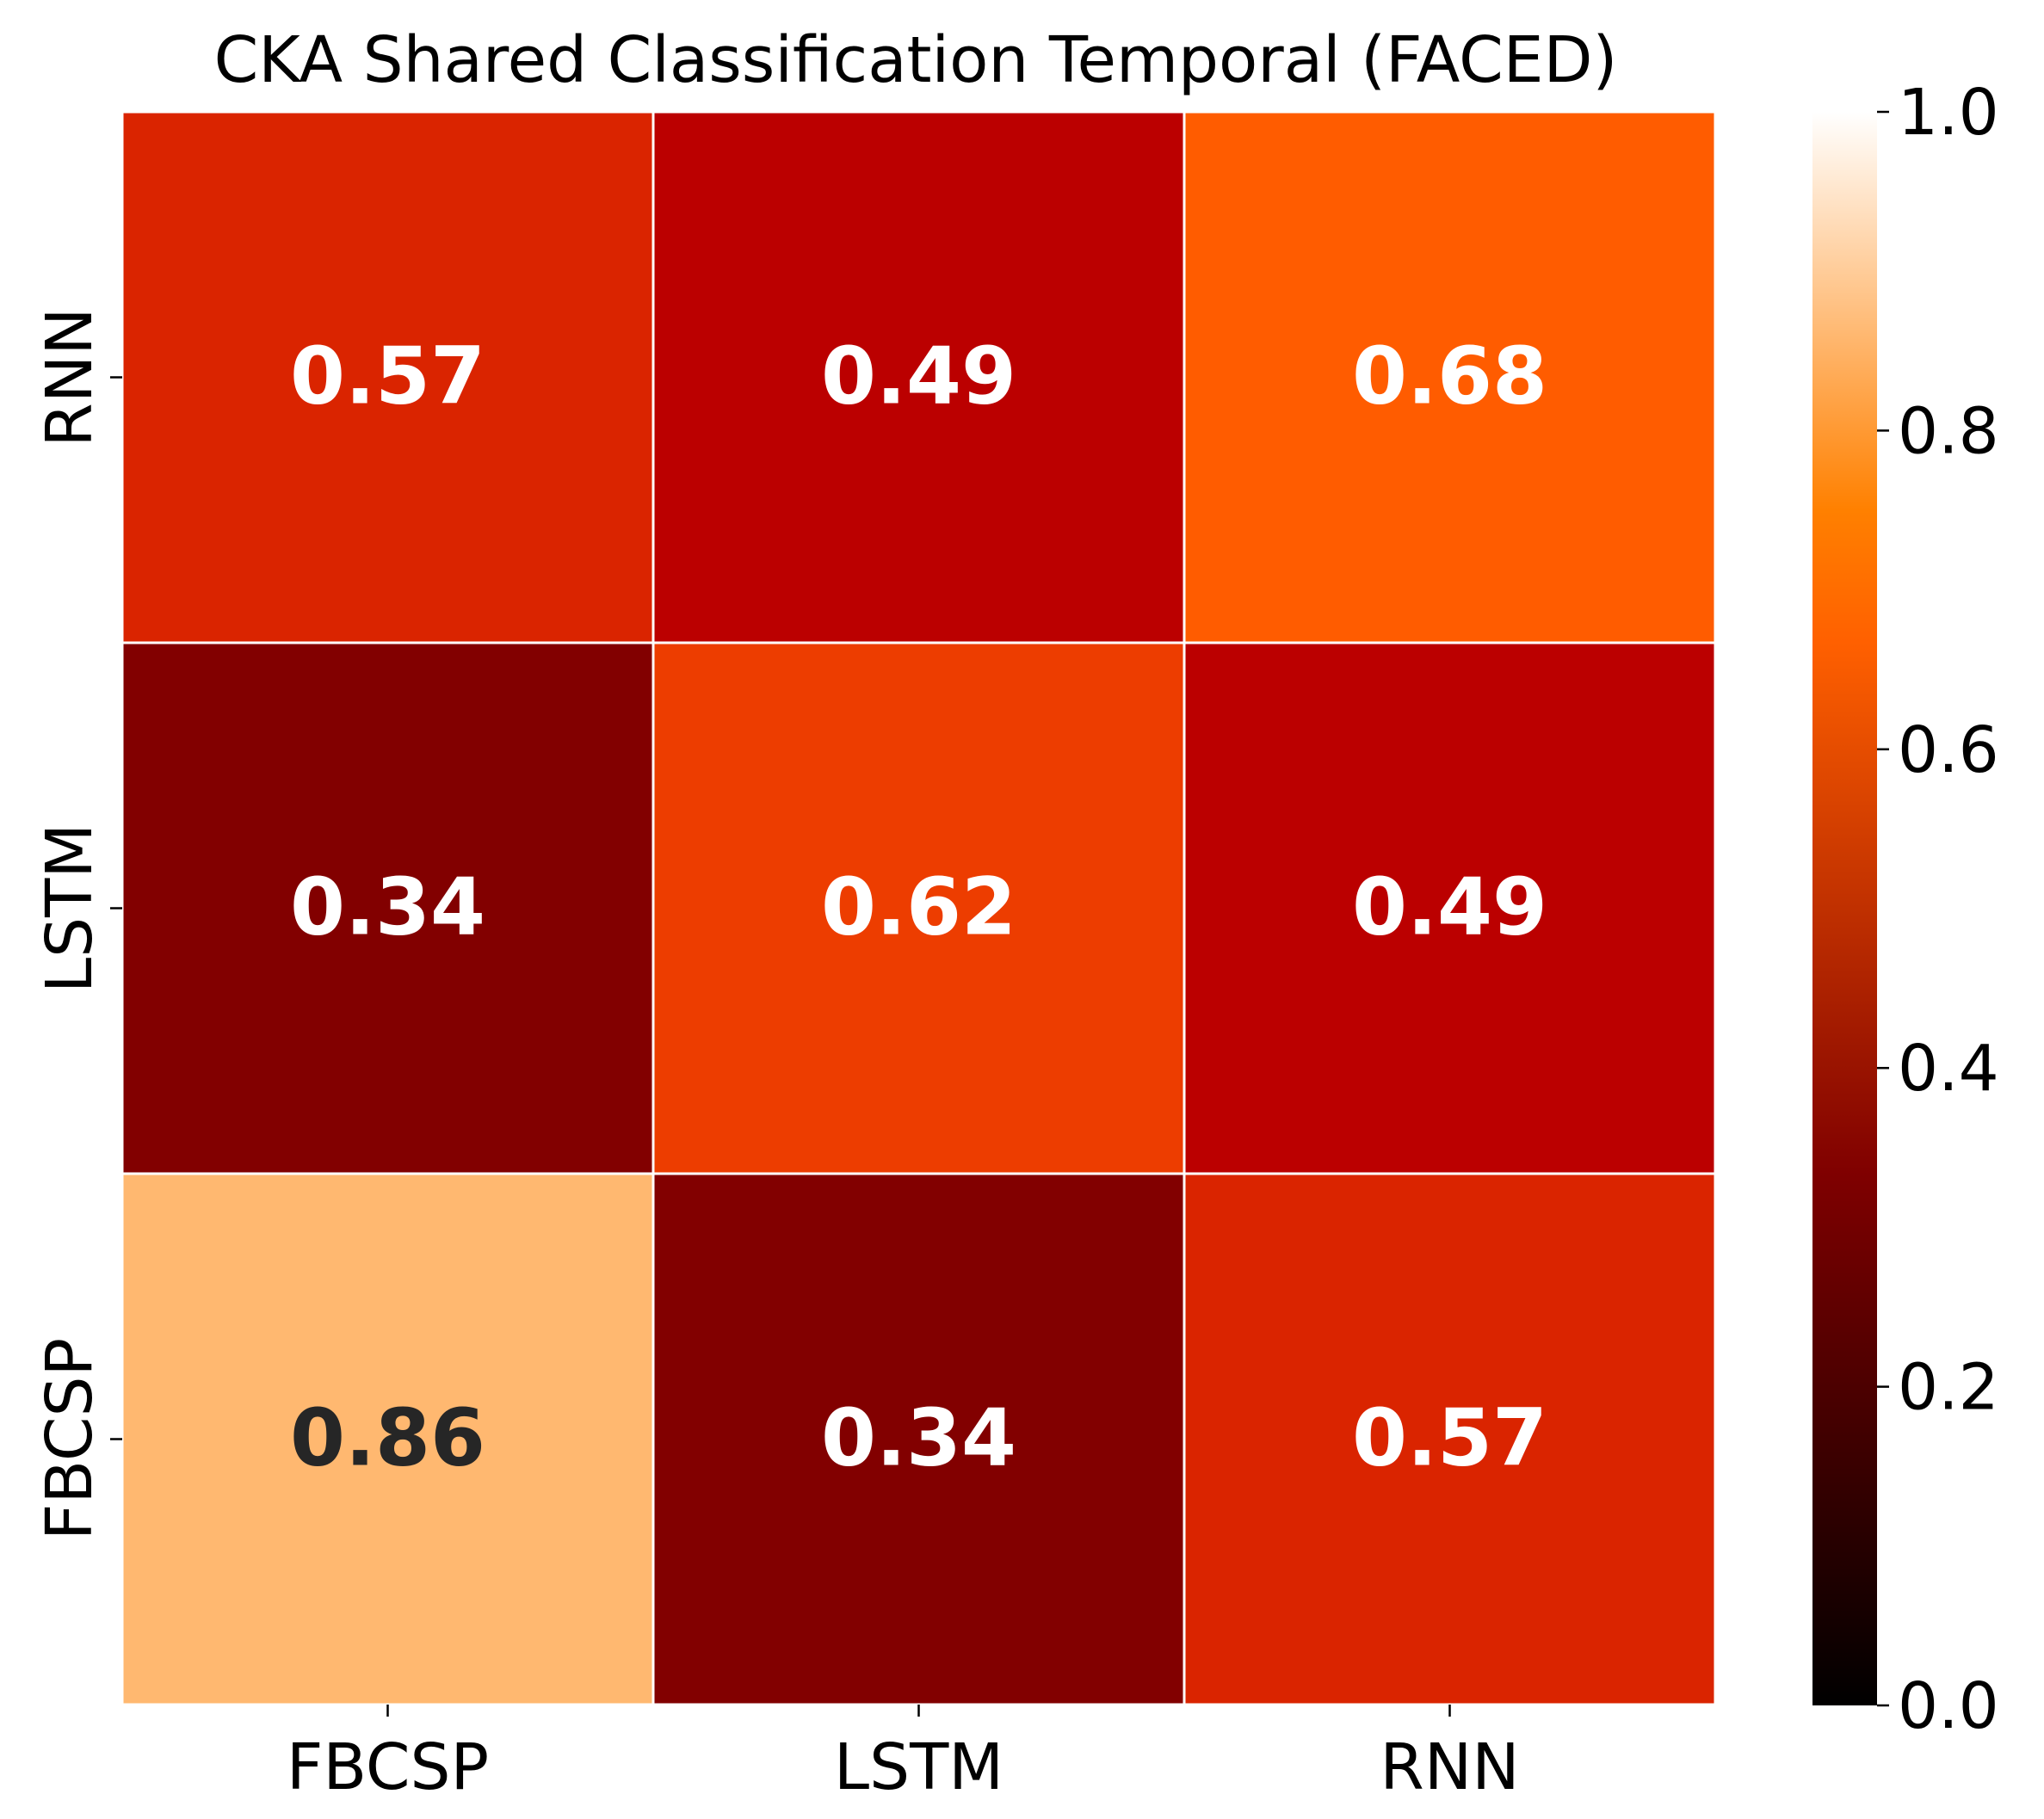 The height and width of the screenshot is (1819, 2044). I want to click on cell-value-label: 0.62, so click(919, 907).